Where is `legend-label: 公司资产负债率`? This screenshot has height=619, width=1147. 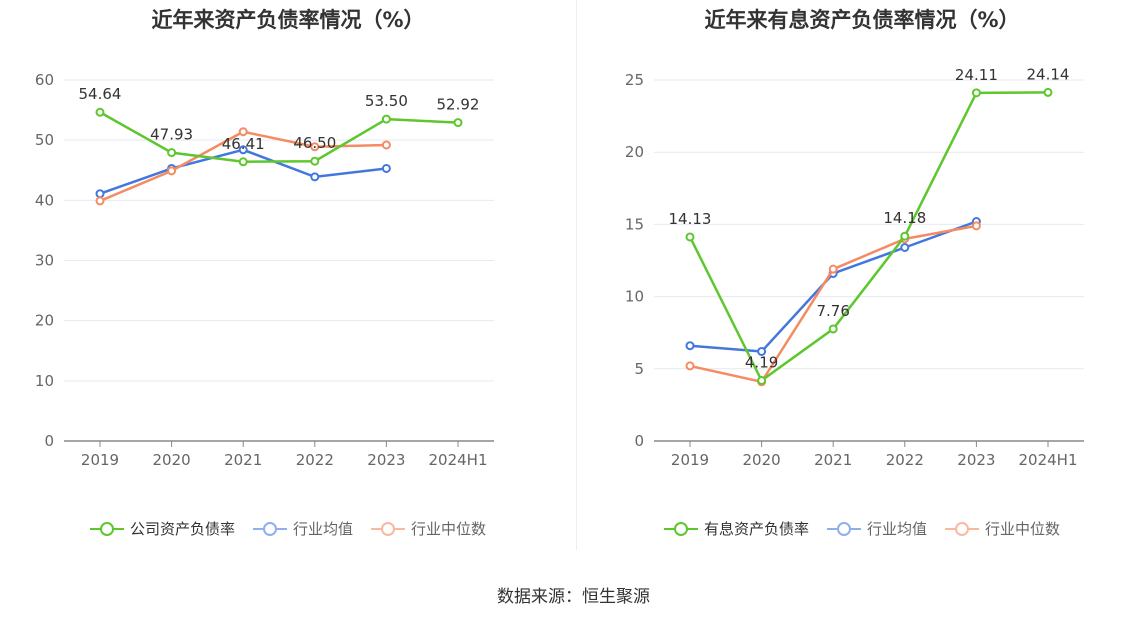
legend-label: 公司资产负债率 is located at coordinates (182, 529).